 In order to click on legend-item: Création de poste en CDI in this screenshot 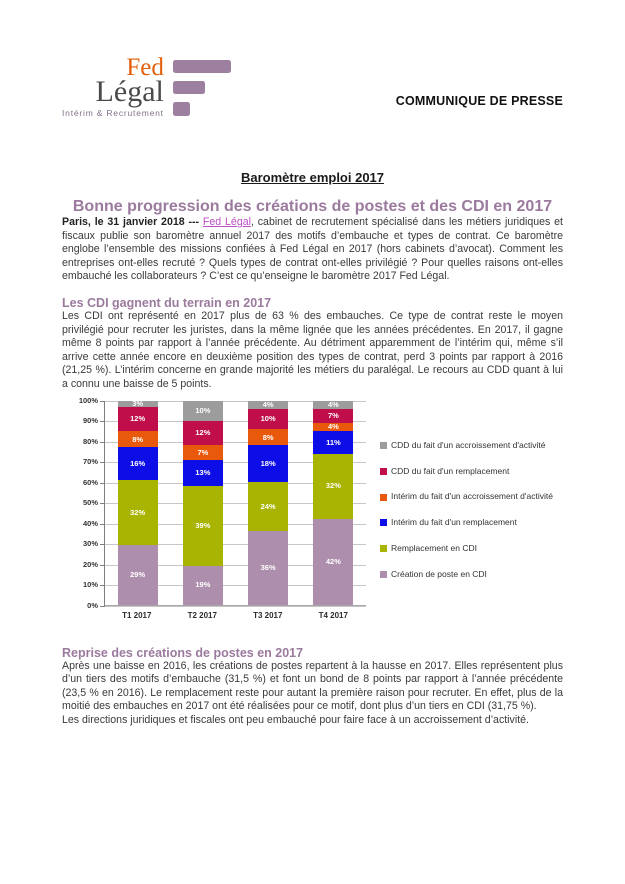, I will do `click(471, 573)`.